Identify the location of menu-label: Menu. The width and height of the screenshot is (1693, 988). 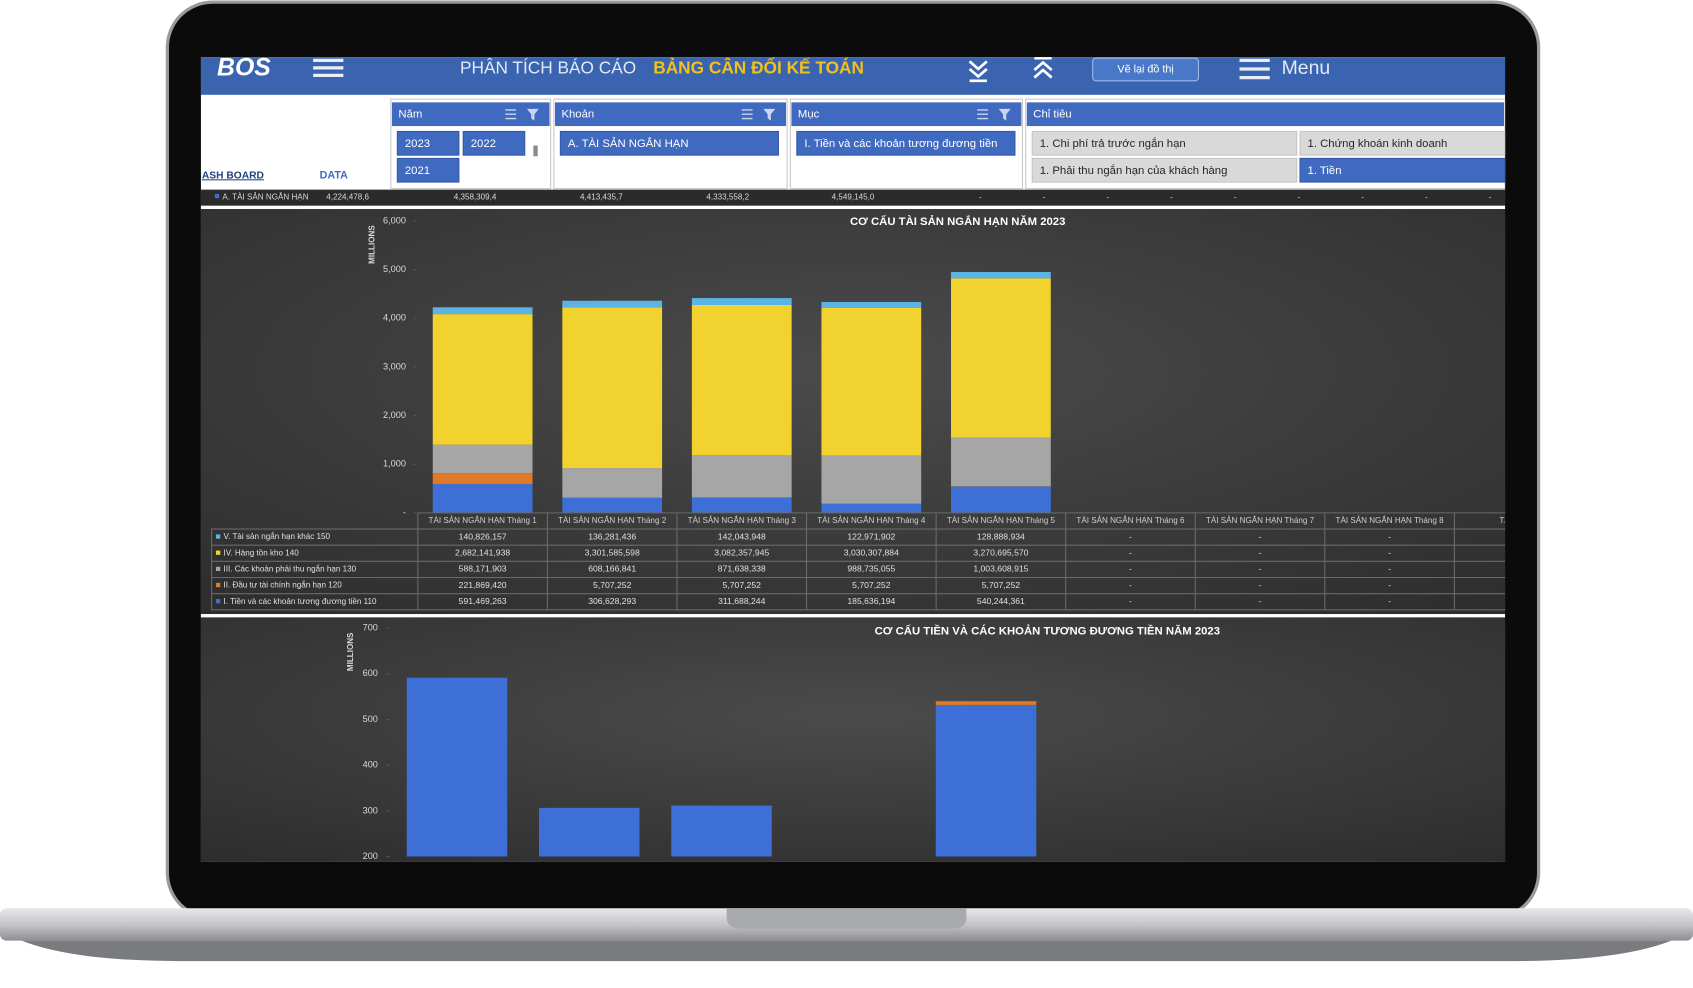
(1306, 68).